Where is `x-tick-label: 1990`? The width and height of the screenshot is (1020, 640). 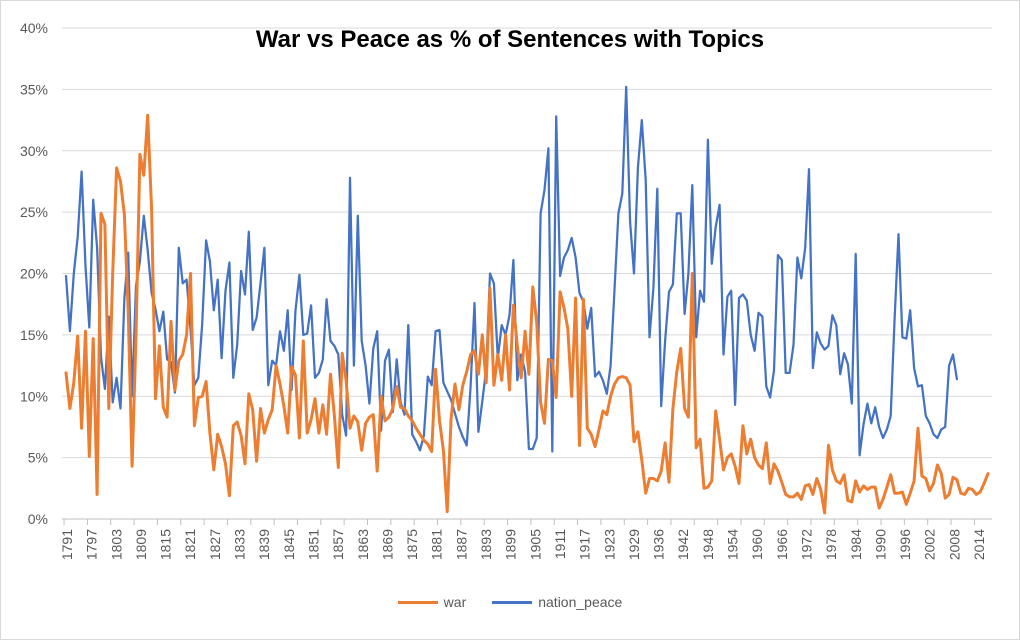
x-tick-label: 1990 is located at coordinates (880, 544).